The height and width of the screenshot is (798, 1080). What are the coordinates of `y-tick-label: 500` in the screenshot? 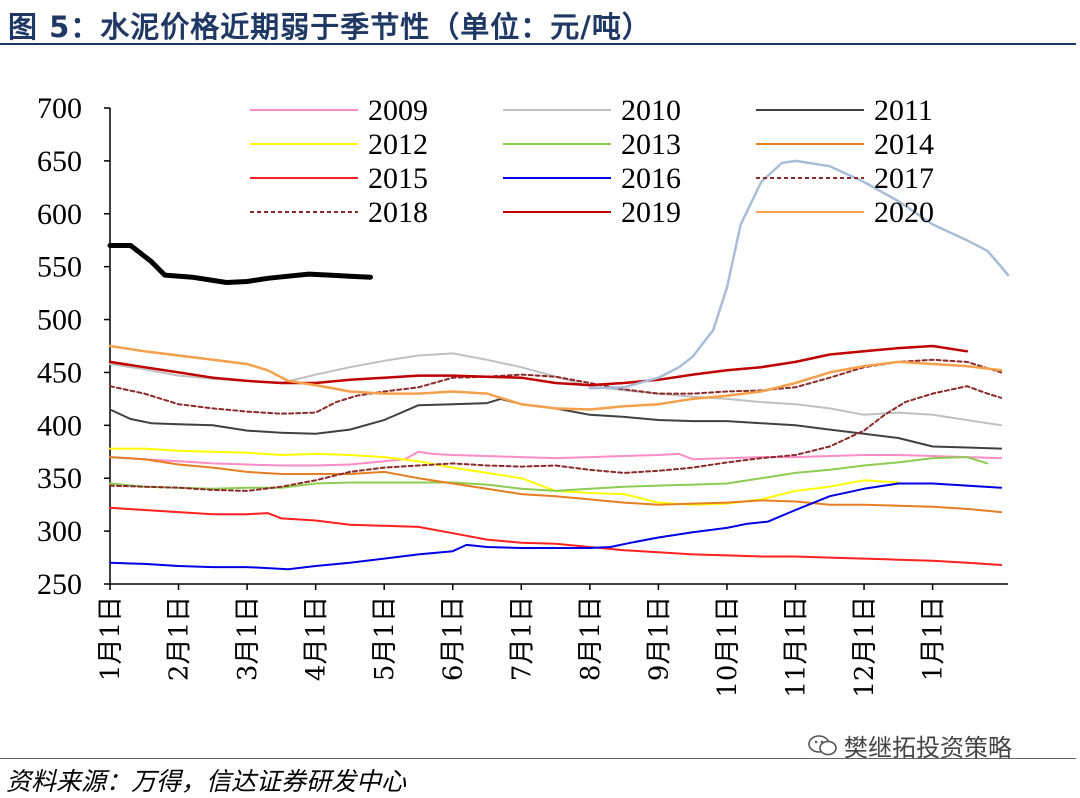 It's located at (59, 320).